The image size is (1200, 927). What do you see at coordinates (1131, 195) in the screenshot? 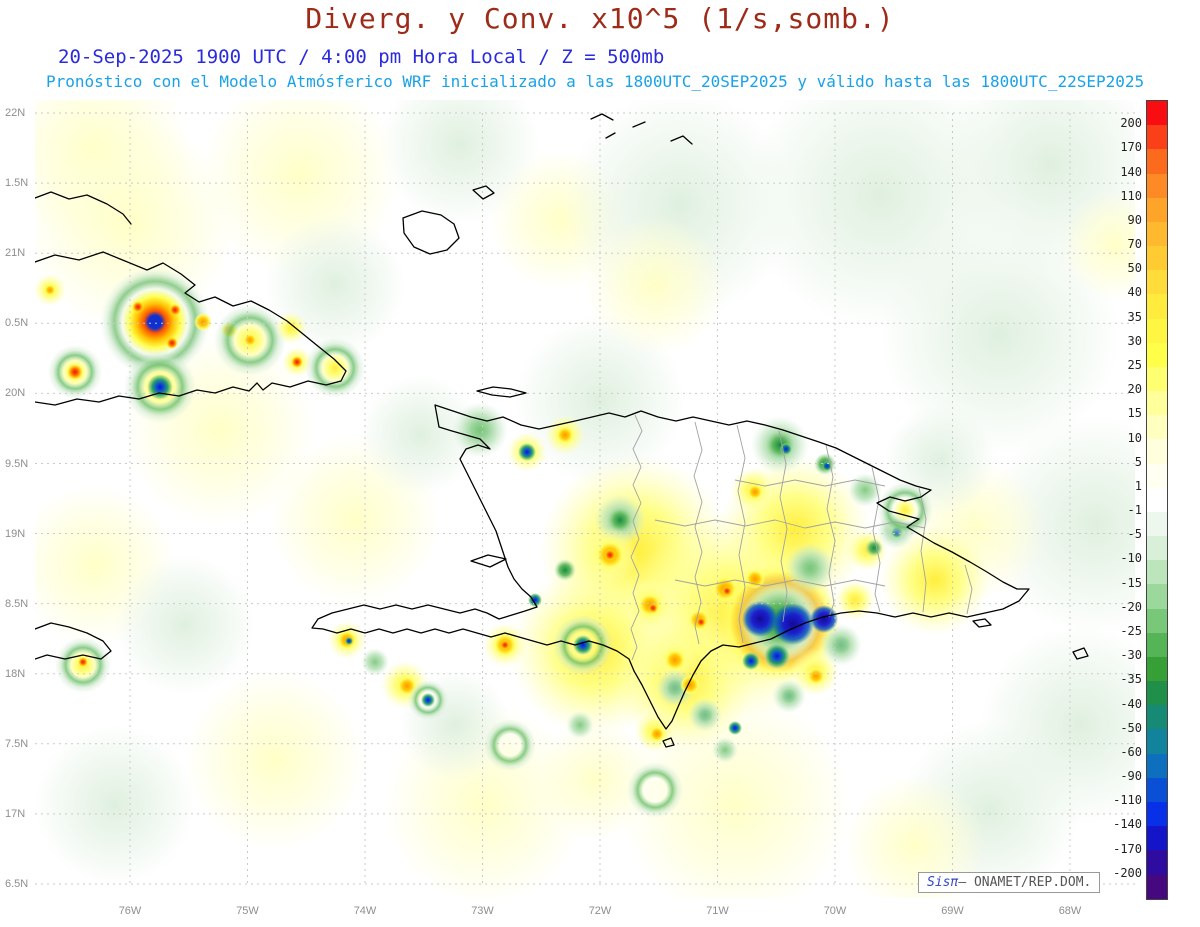
I see `colorbar-tick-label: 110` at bounding box center [1131, 195].